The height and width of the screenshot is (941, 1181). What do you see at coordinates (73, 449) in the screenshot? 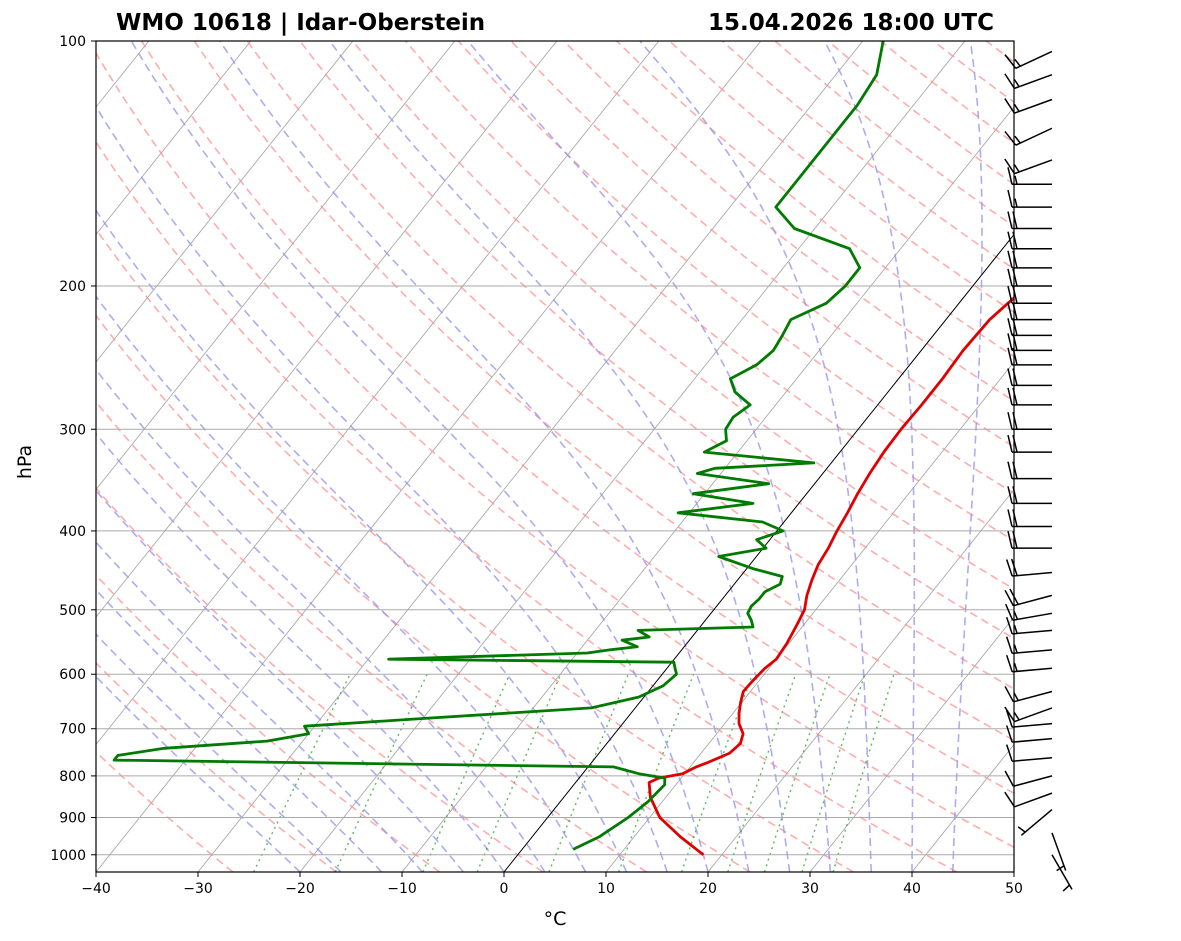
I see `y-axis-ticks: 100 200 300 400 500 600 700 800 900 1000` at bounding box center [73, 449].